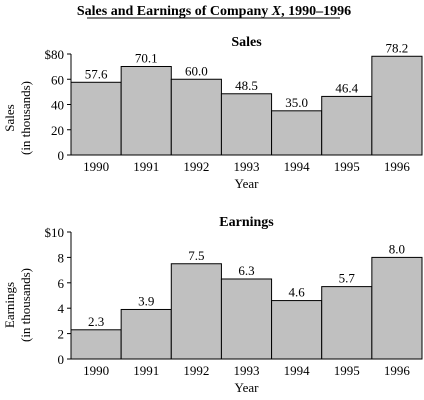  What do you see at coordinates (61, 257) in the screenshot?
I see `earnings-y-tick-label-8: 8` at bounding box center [61, 257].